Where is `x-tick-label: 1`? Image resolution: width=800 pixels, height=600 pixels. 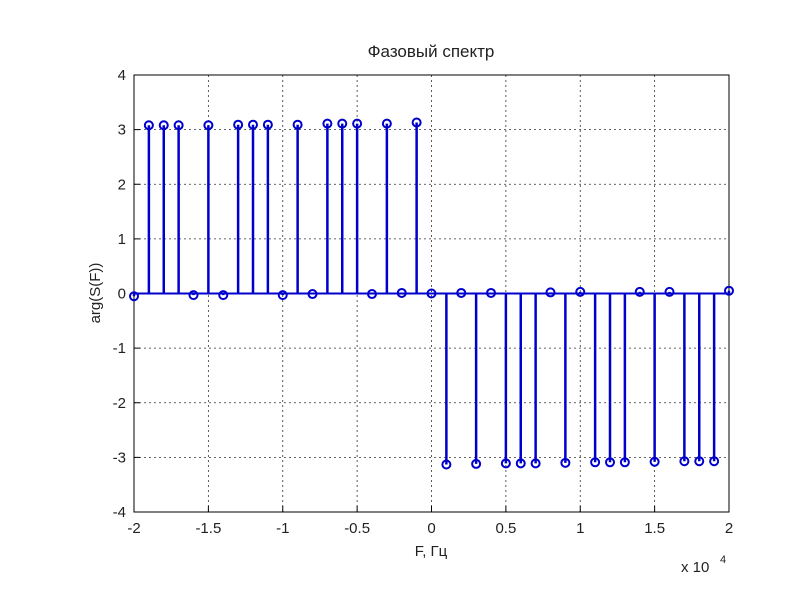
x-tick-label: 1 is located at coordinates (580, 528).